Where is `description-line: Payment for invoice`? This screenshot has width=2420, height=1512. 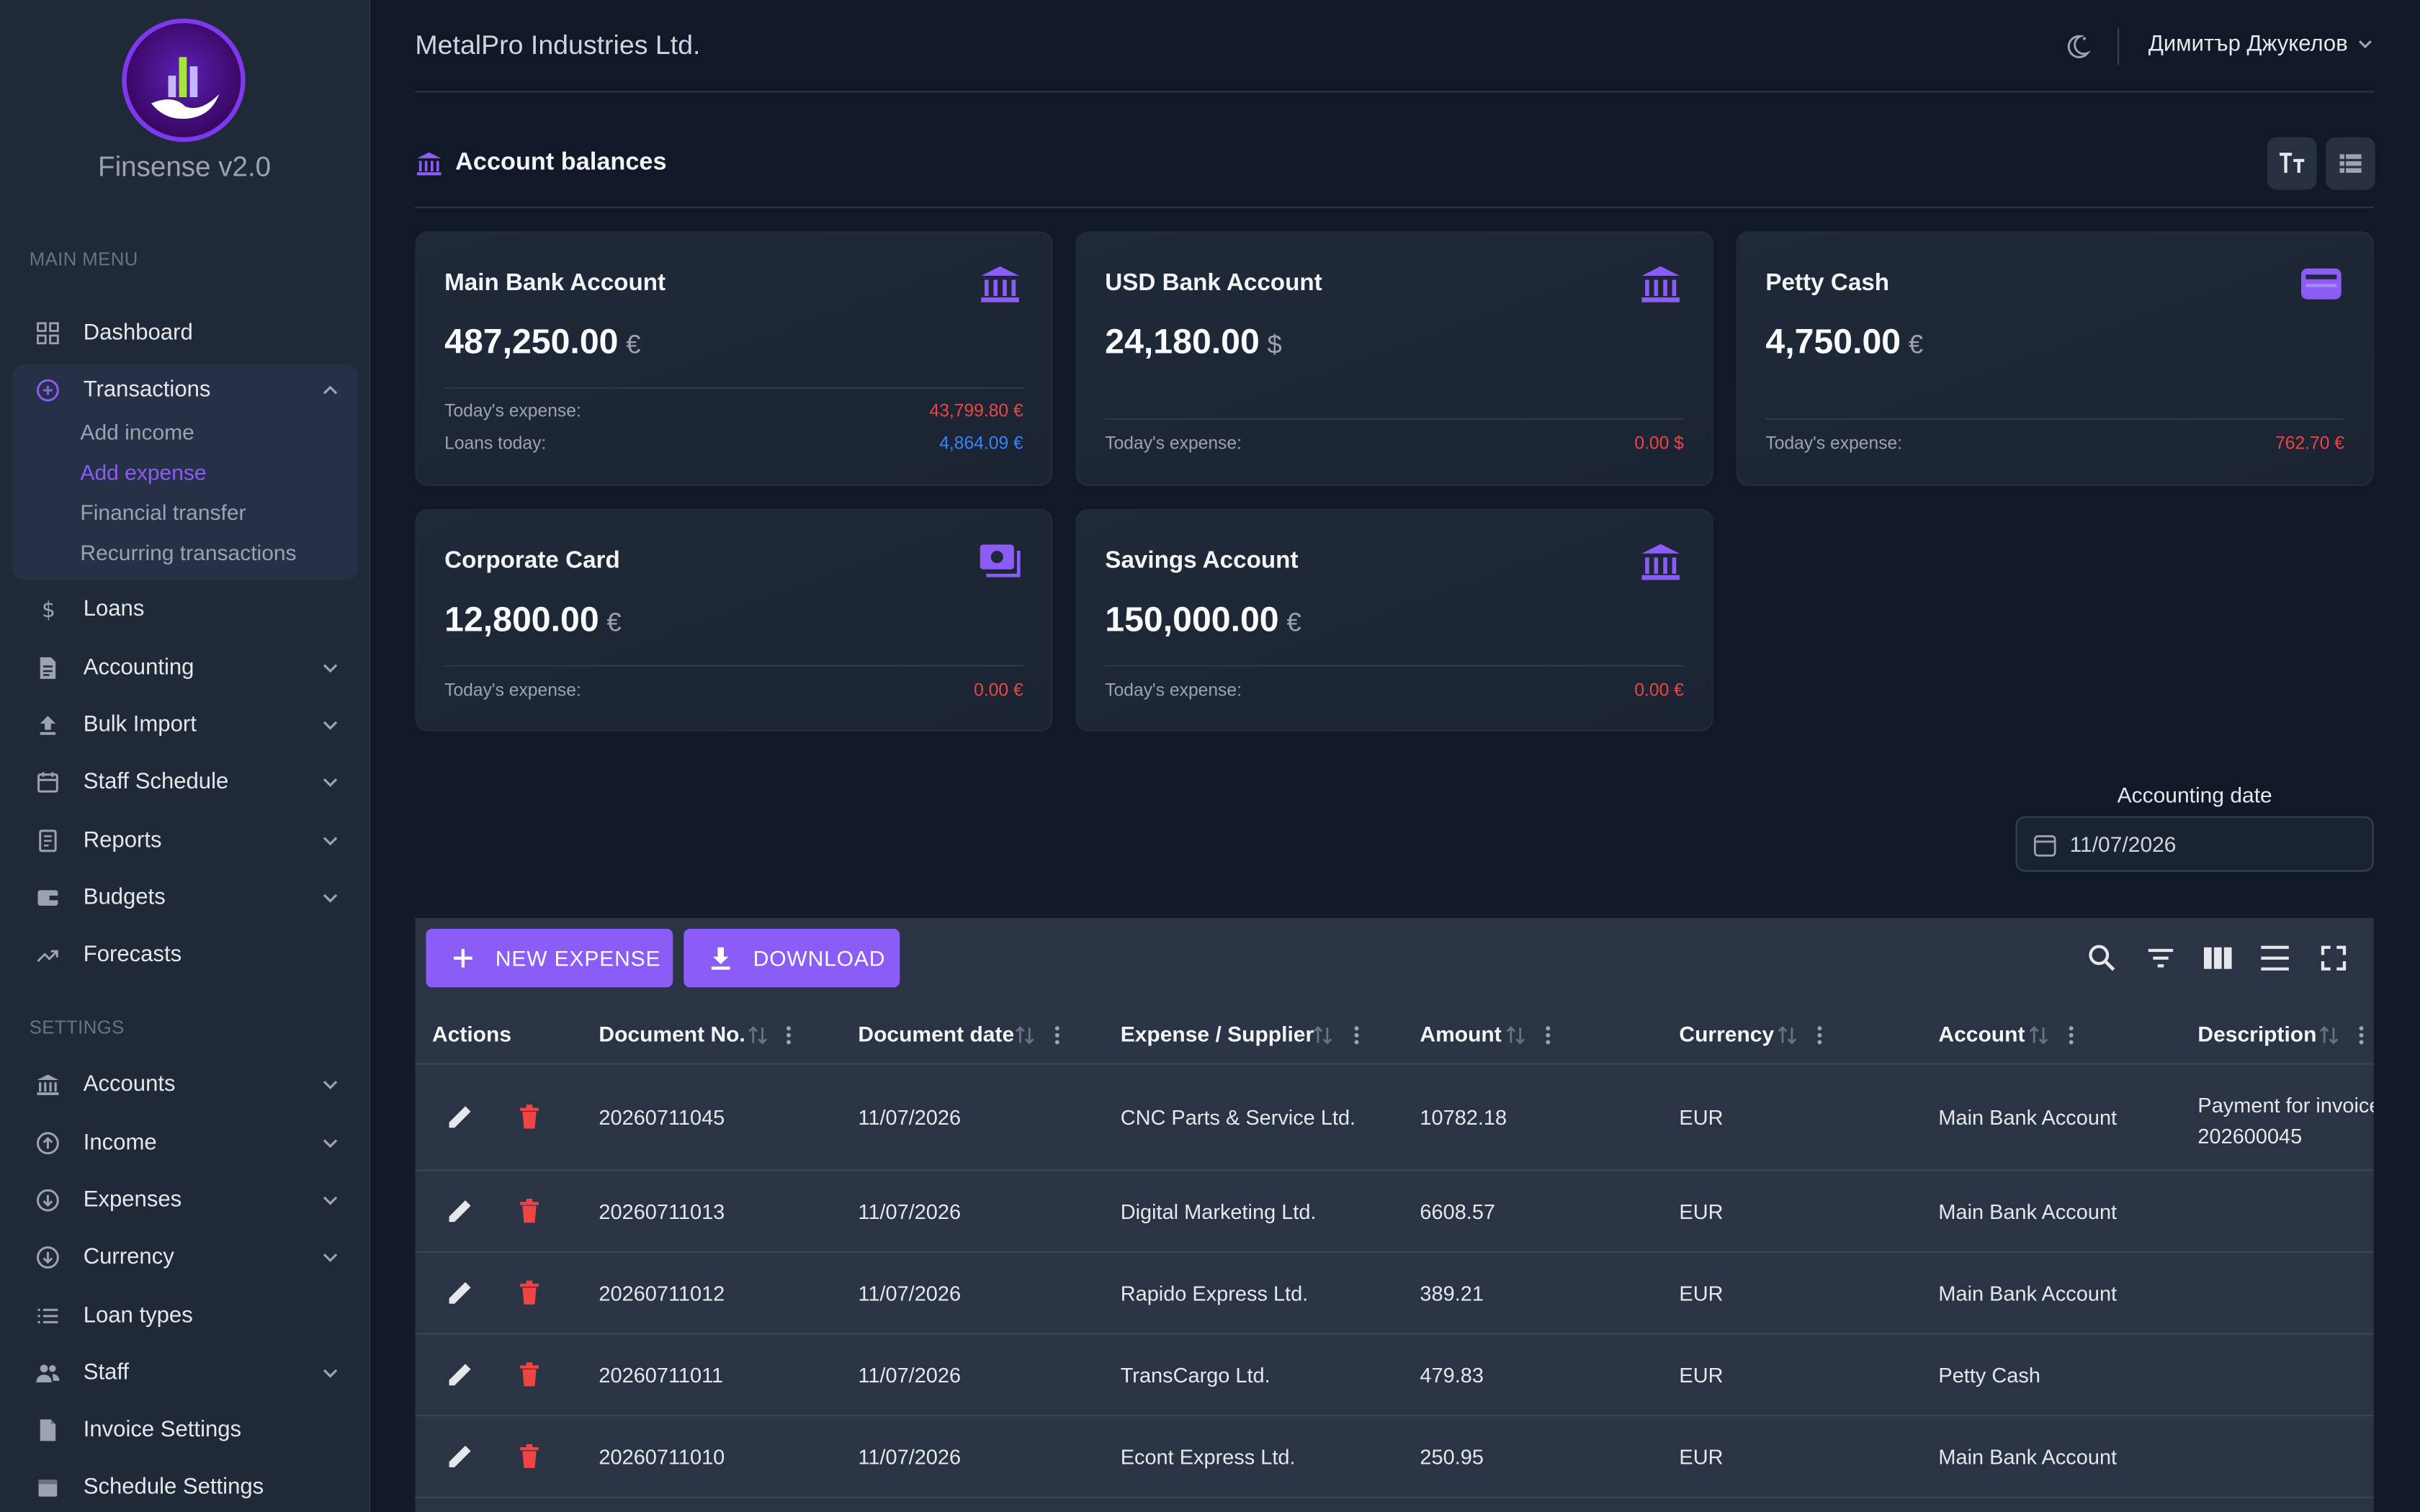 description-line: Payment for invoice is located at coordinates (2285, 1105).